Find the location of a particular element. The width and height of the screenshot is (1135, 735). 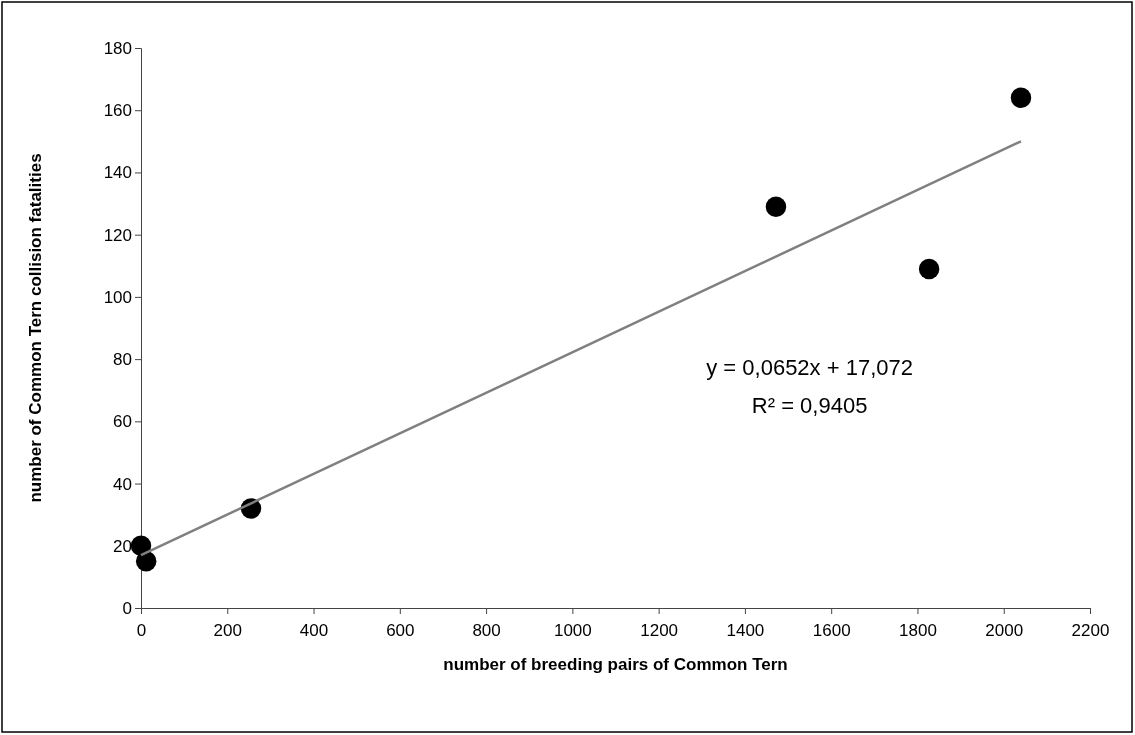

x-tick-label: 1000 is located at coordinates (572, 630).